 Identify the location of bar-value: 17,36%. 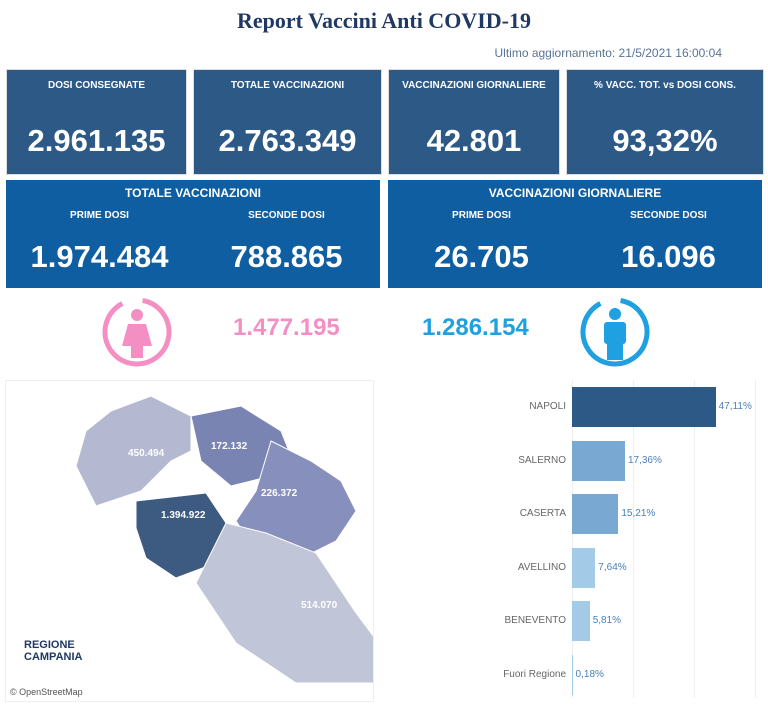
(644, 460).